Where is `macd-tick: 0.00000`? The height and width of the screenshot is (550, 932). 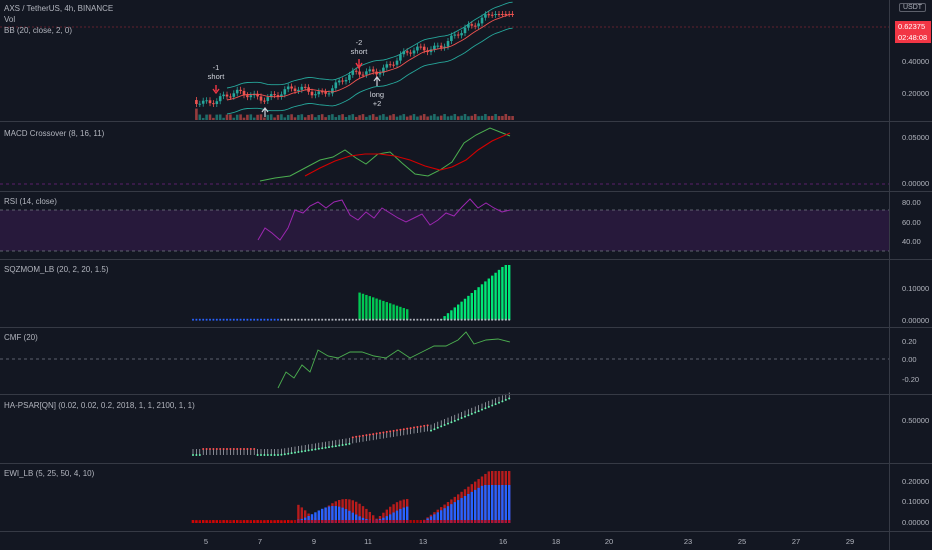 macd-tick: 0.00000 is located at coordinates (916, 183).